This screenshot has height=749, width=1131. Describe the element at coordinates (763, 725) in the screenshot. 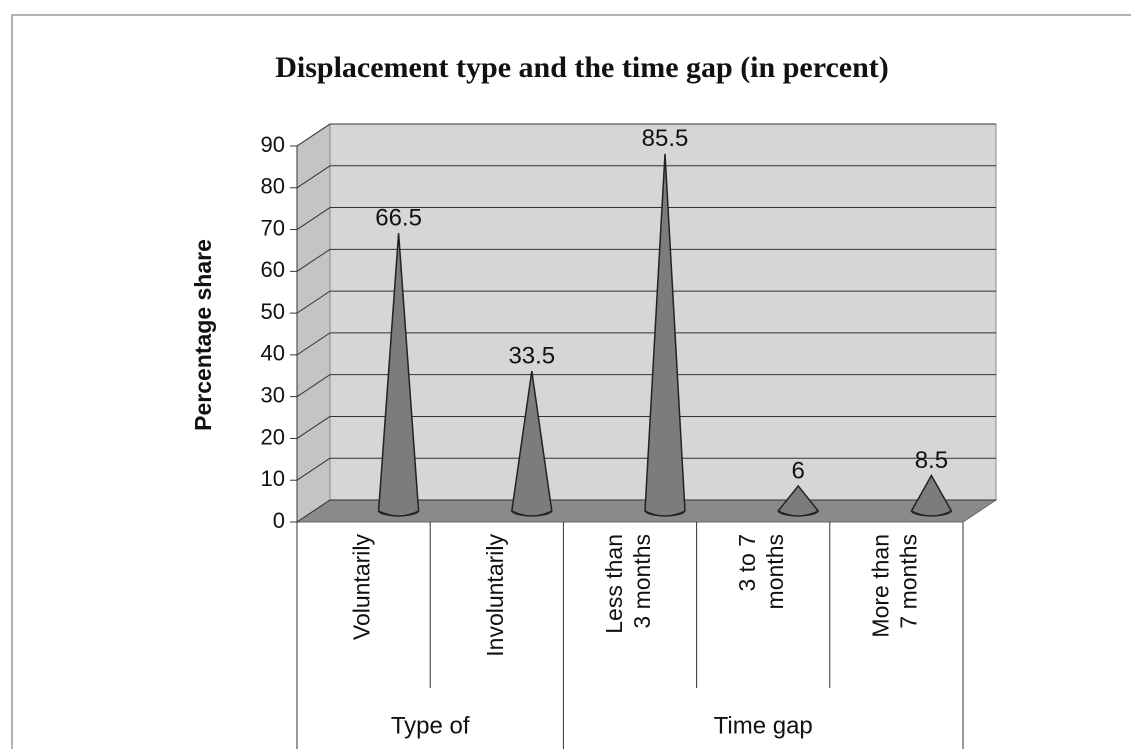

I see `group-label: Time gap` at that location.